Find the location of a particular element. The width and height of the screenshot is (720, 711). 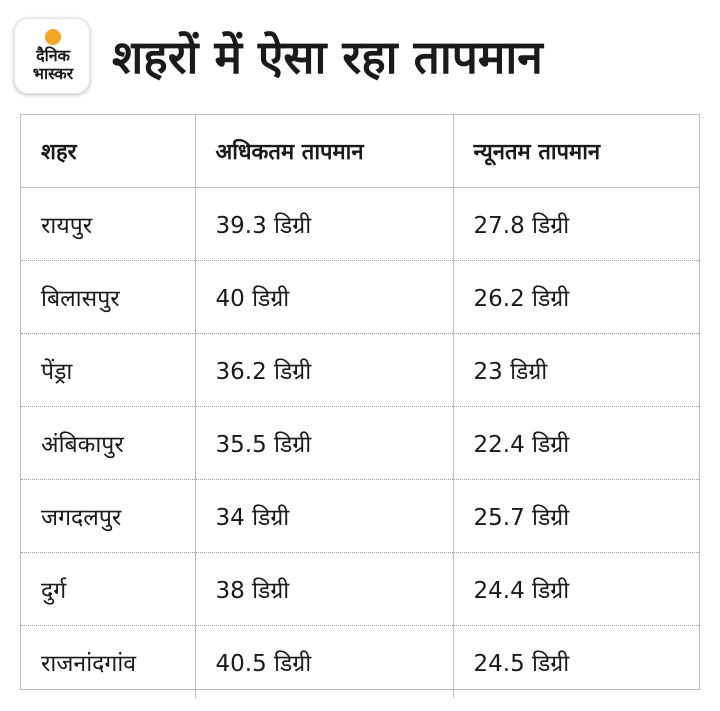

max-temp-cell: 40.5 डिग्री is located at coordinates (324, 661).